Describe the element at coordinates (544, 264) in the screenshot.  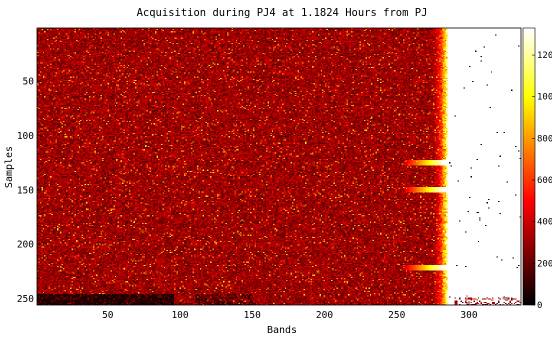
I see `colorbar-tick-label: 200` at that location.